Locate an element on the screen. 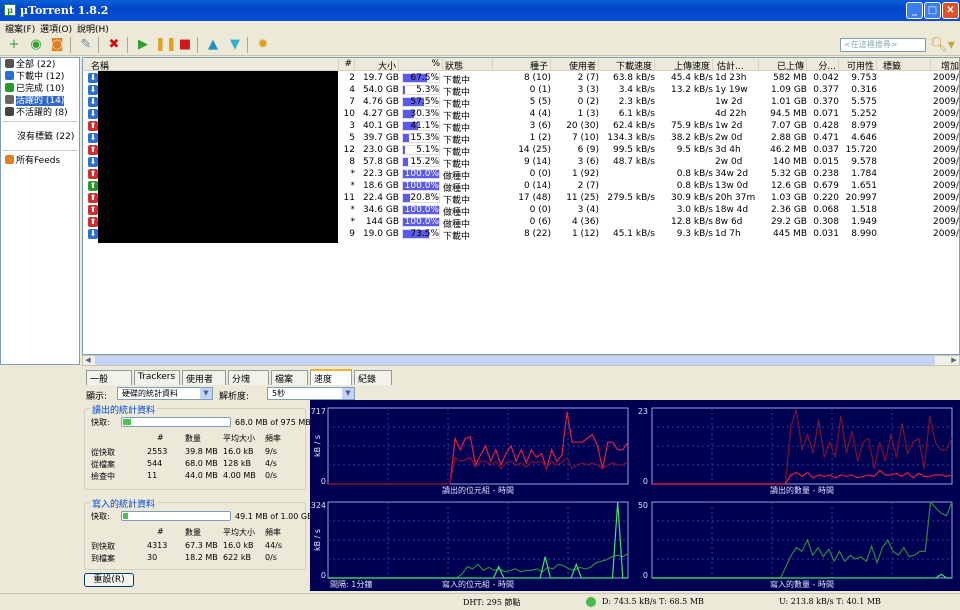 This screenshot has width=960, height=610. resolution-select: 5秒 ▼ is located at coordinates (311, 393).